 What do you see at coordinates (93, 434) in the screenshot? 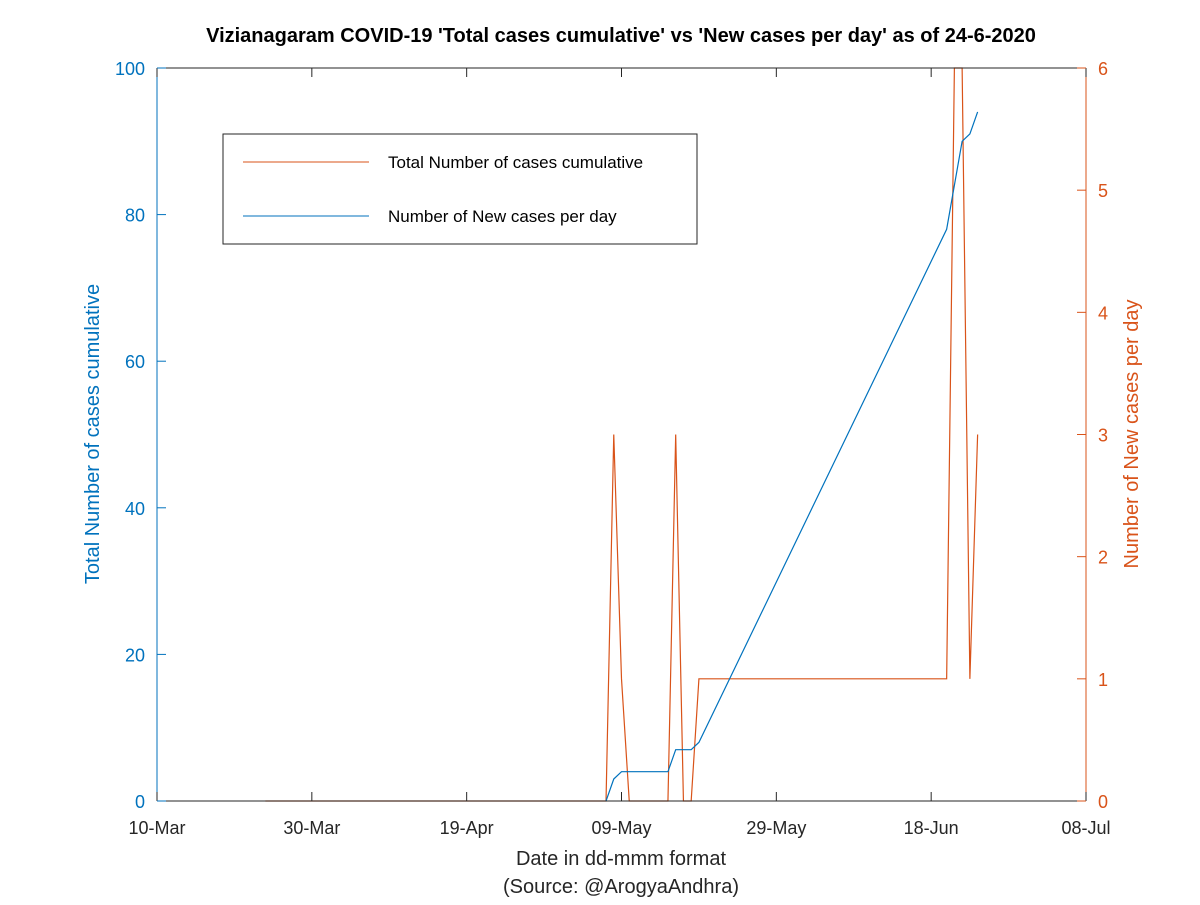
I see `y-axis-left-label: Total Number of cases cumulative` at bounding box center [93, 434].